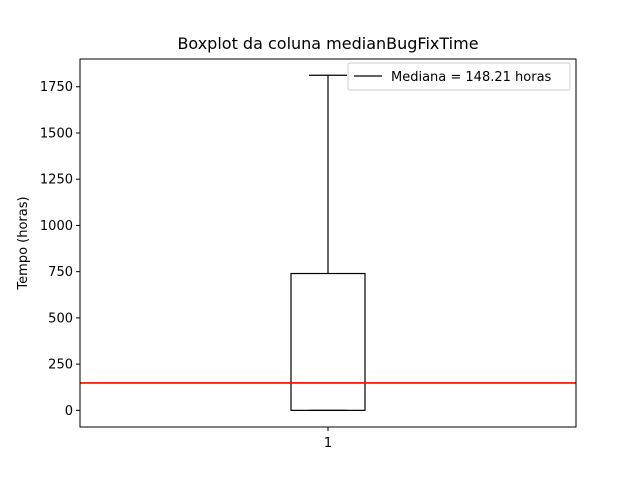  What do you see at coordinates (327, 43) in the screenshot?
I see `chart-title: Boxplot da coluna medianBugFixTime` at bounding box center [327, 43].